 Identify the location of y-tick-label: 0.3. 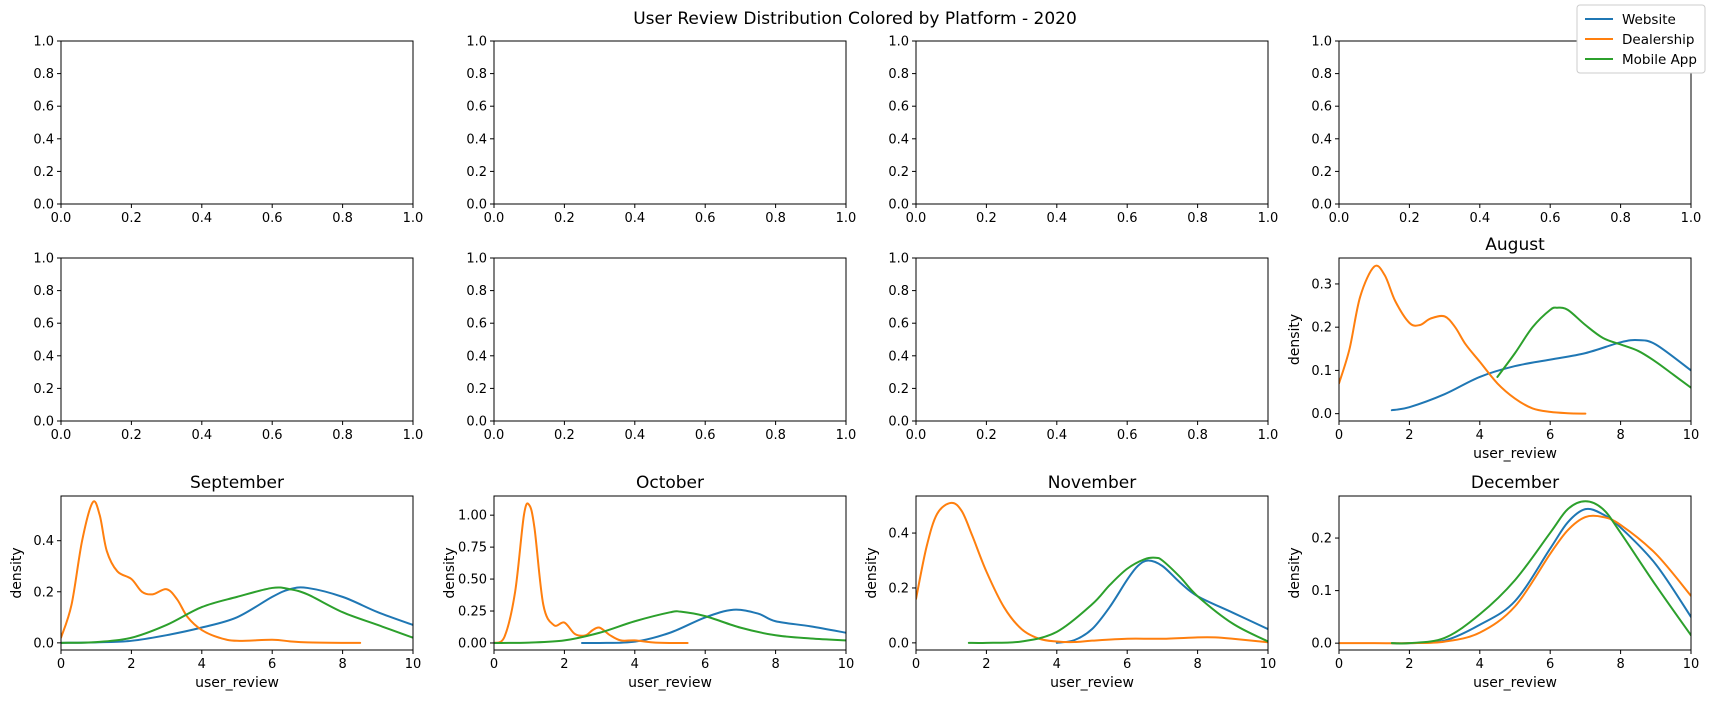
(1321, 284).